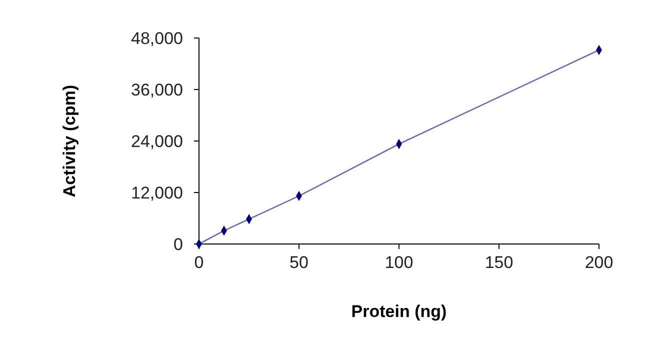 This screenshot has width=650, height=342. What do you see at coordinates (399, 311) in the screenshot?
I see `x-axis-title: Protein (ng)` at bounding box center [399, 311].